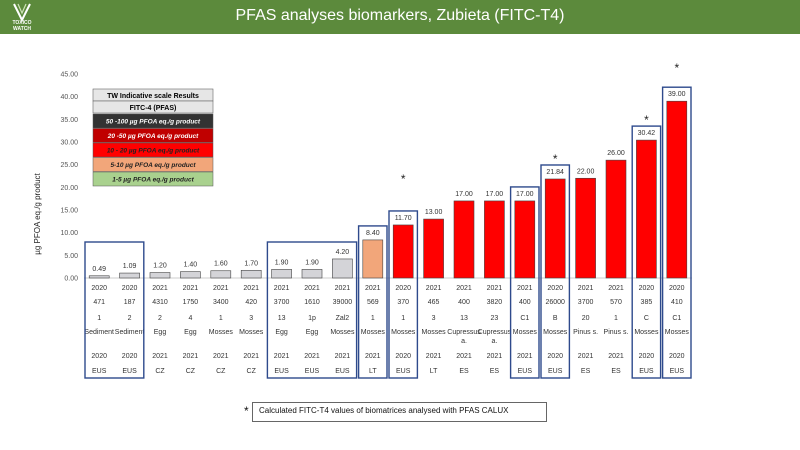  What do you see at coordinates (616, 153) in the screenshot?
I see `data-label: 26.00` at bounding box center [616, 153].